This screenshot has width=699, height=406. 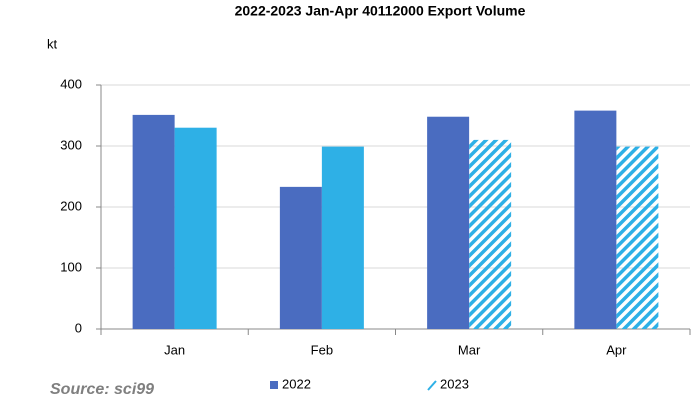 I want to click on legend-label: 2023, so click(x=454, y=383).